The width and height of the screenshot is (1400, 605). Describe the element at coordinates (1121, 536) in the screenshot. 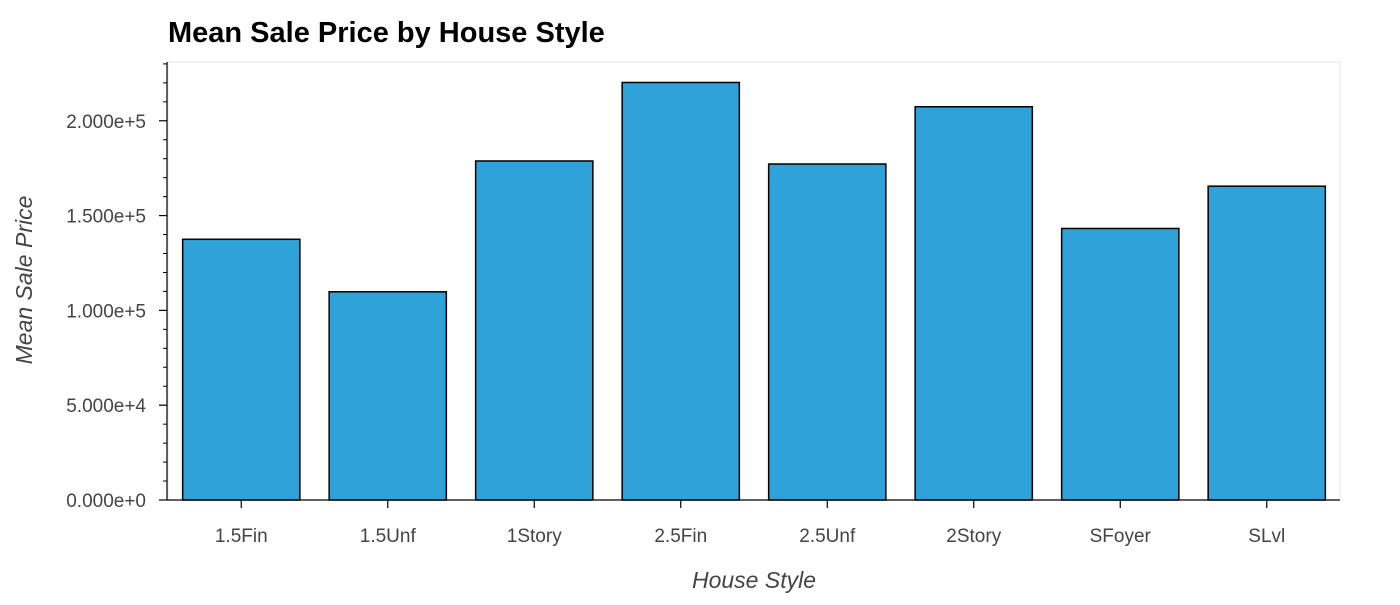

I see `x-tick-label: SFoyer` at that location.